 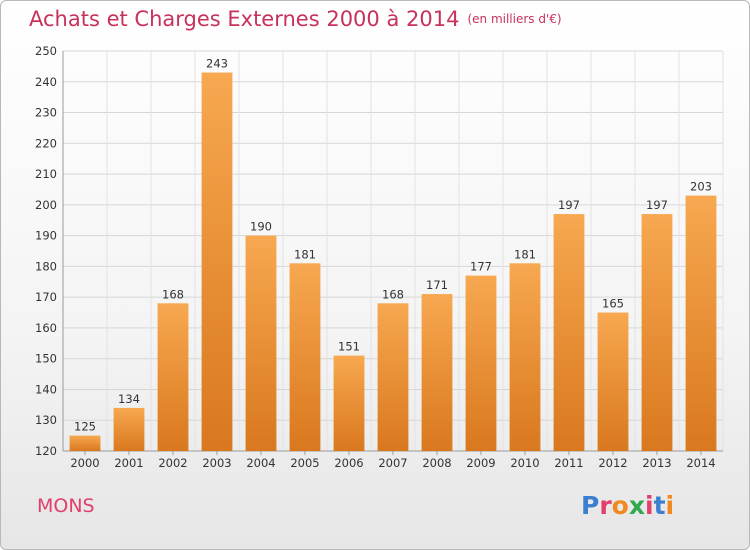 What do you see at coordinates (46, 389) in the screenshot?
I see `y-tick-label: 140` at bounding box center [46, 389].